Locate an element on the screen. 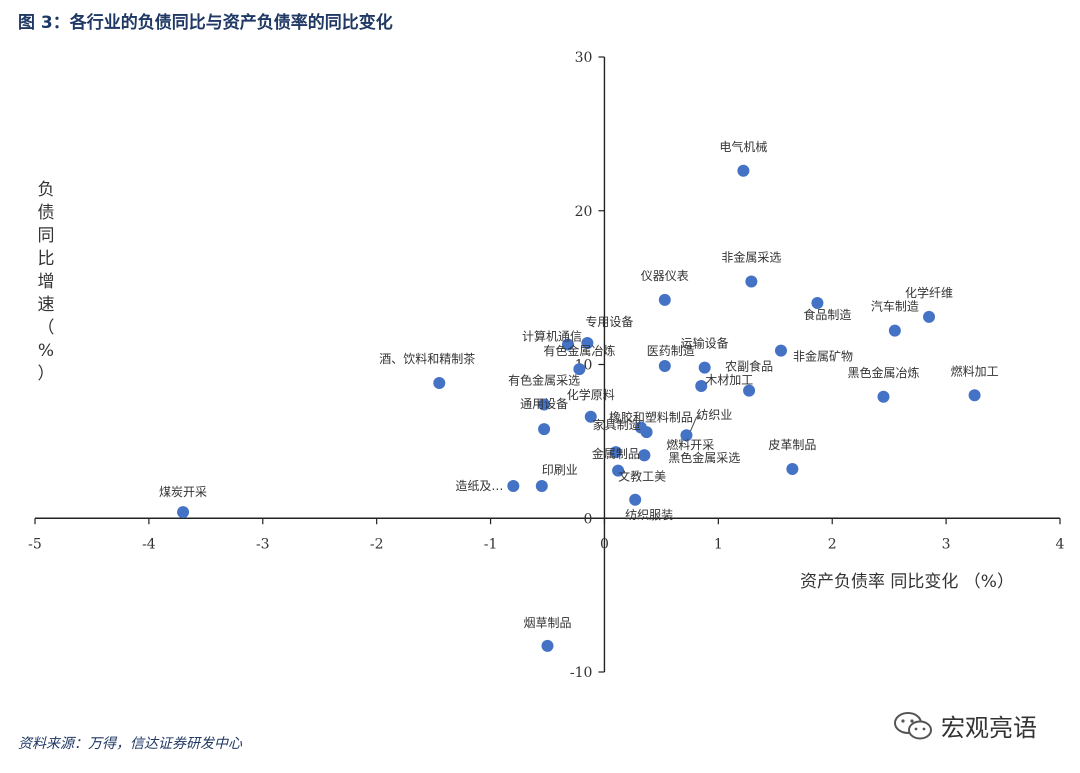 The height and width of the screenshot is (773, 1080). x-axis-title: 资产负债率 同比变化 （%） is located at coordinates (907, 582).